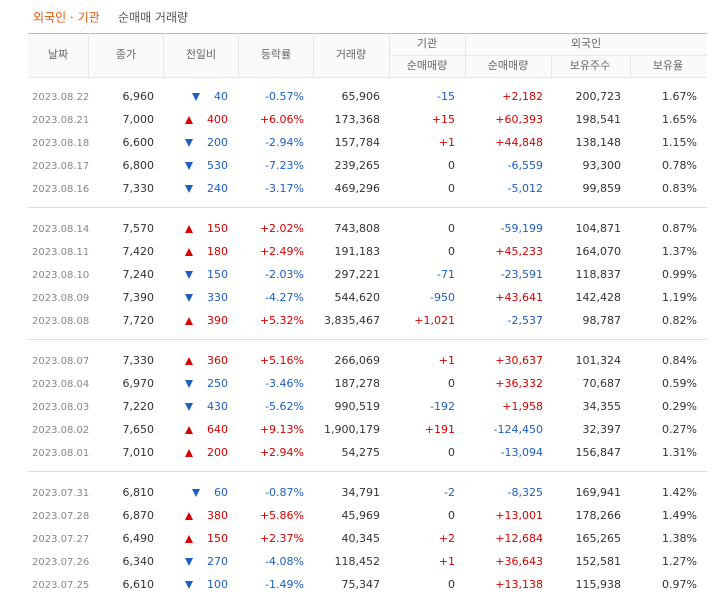 This screenshot has height=606, width=712. Describe the element at coordinates (284, 188) in the screenshot. I see `rate-cell: -3.17%` at that location.